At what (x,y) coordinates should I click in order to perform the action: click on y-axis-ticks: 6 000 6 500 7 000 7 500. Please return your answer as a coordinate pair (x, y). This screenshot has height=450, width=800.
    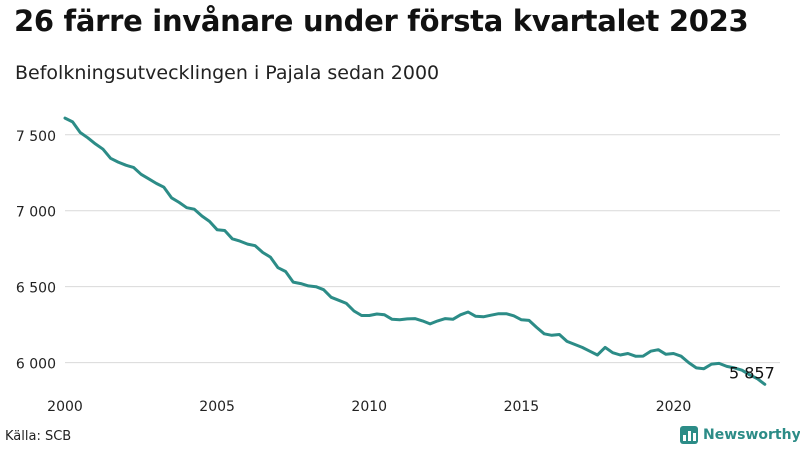
    Looking at the image, I should click on (36, 251).